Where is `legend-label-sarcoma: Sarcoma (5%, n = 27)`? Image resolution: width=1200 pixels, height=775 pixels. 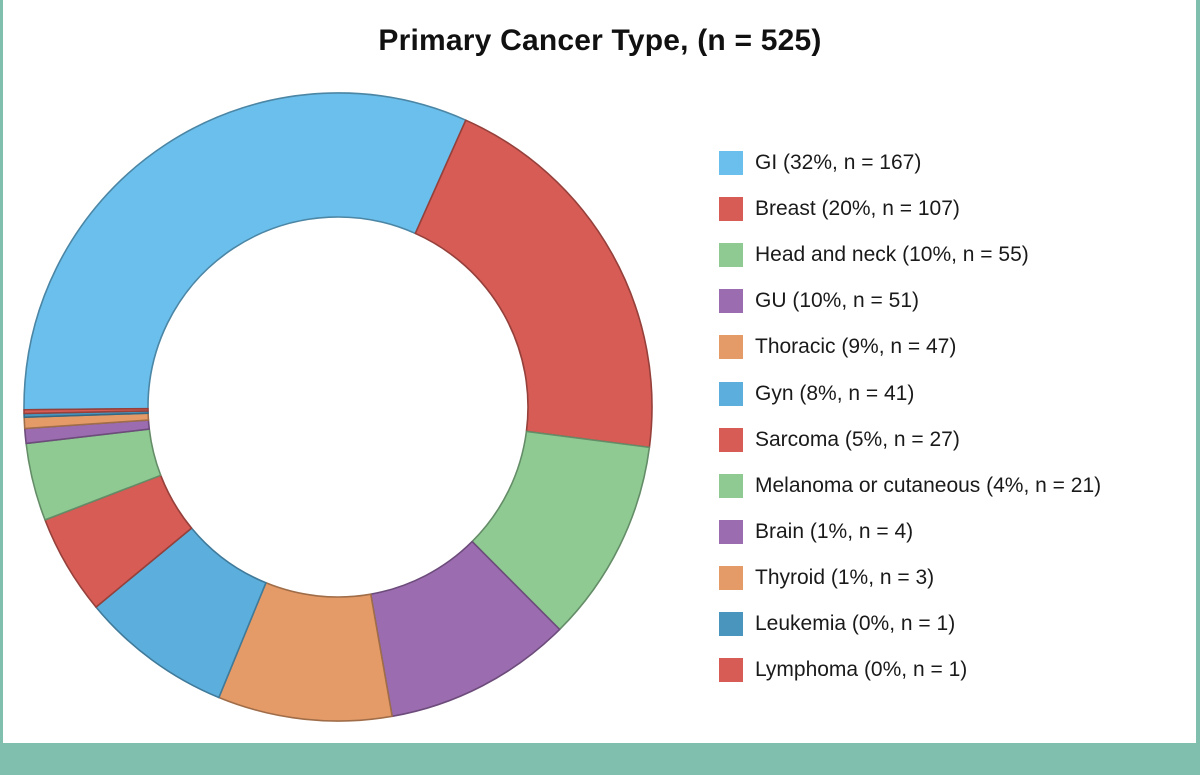 legend-label-sarcoma: Sarcoma (5%, n = 27) is located at coordinates (857, 439).